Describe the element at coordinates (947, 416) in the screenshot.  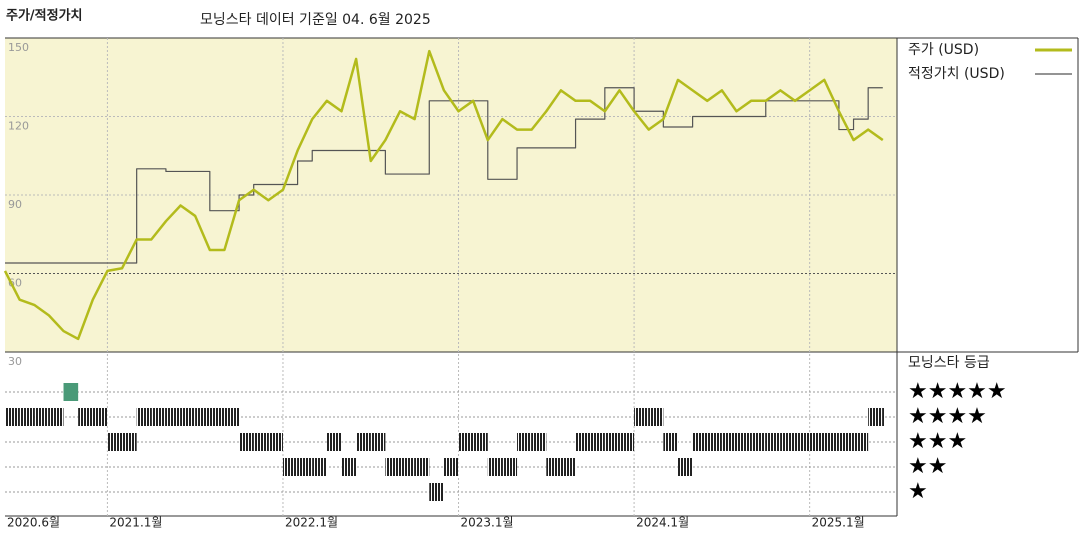
I see `rating-label: ★★★★` at that location.